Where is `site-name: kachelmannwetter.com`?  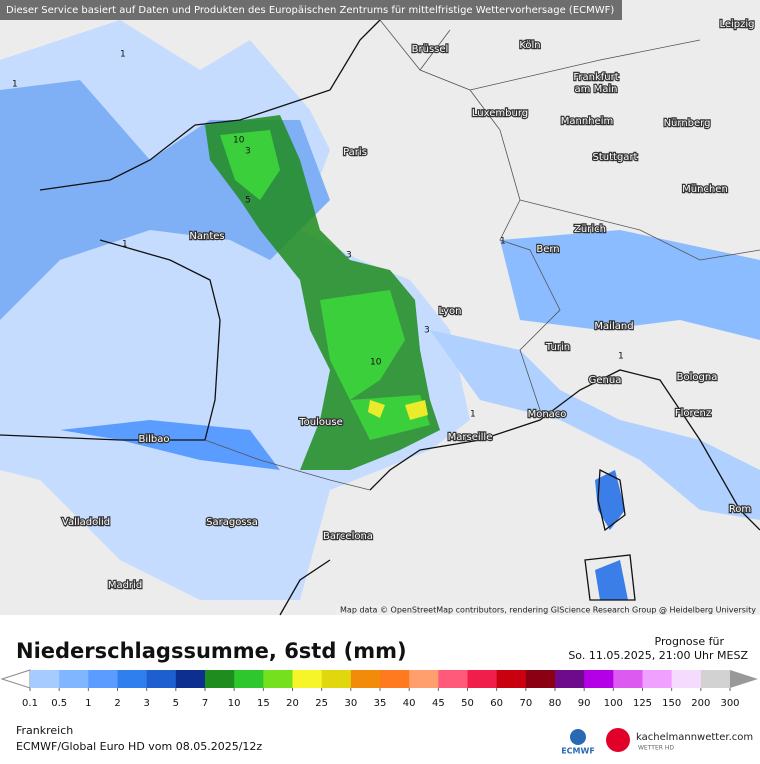
site-name: kachelmannwetter.com is located at coordinates (694, 737).